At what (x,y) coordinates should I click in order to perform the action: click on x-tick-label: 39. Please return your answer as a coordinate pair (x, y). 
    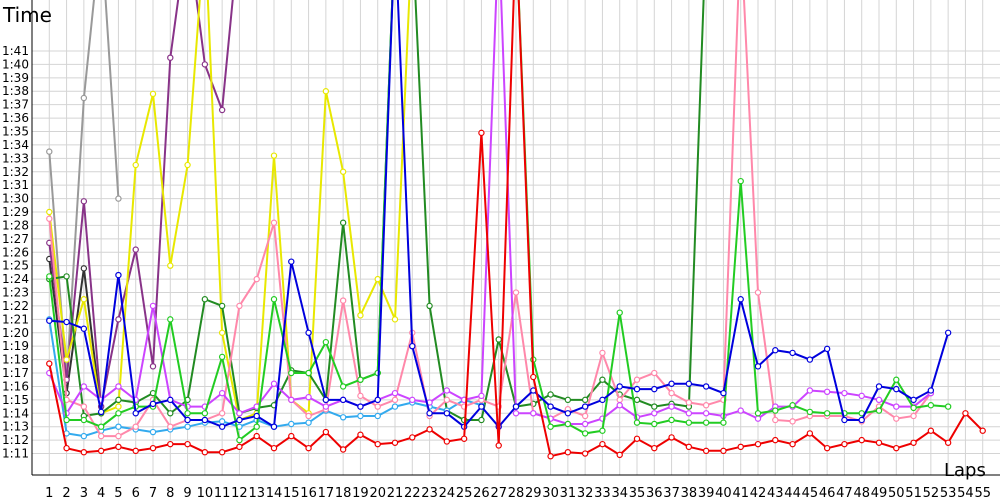
    Looking at the image, I should click on (706, 493).